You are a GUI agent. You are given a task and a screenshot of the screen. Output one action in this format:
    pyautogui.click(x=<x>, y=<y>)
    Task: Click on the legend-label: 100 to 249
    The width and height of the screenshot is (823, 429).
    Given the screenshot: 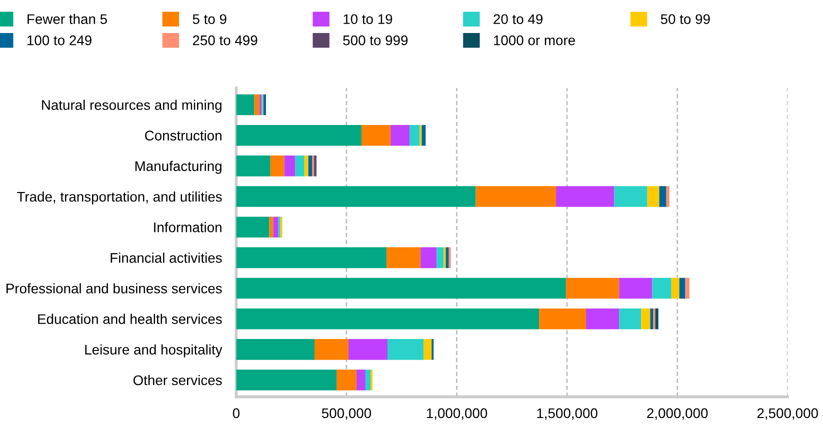 What is the action you would take?
    pyautogui.click(x=60, y=40)
    